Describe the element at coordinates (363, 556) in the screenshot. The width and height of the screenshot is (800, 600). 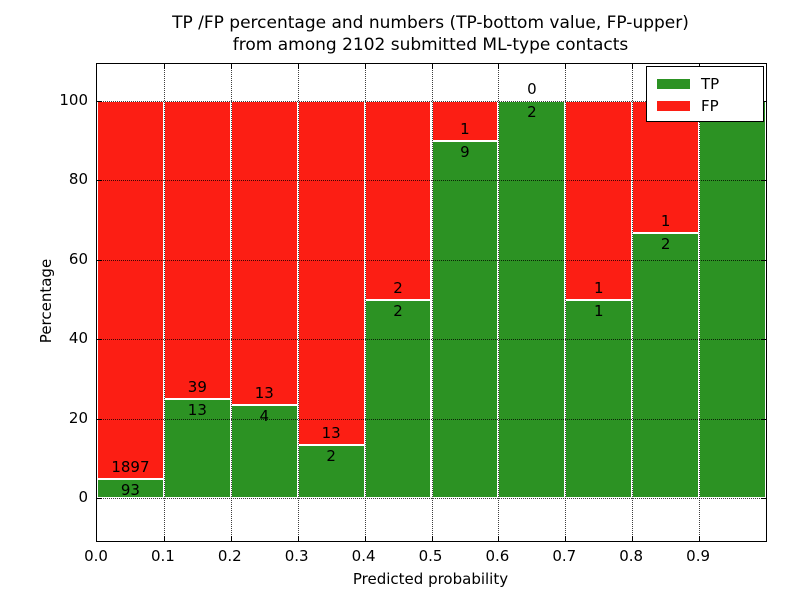
I see `x-tick-label: 0.4` at that location.